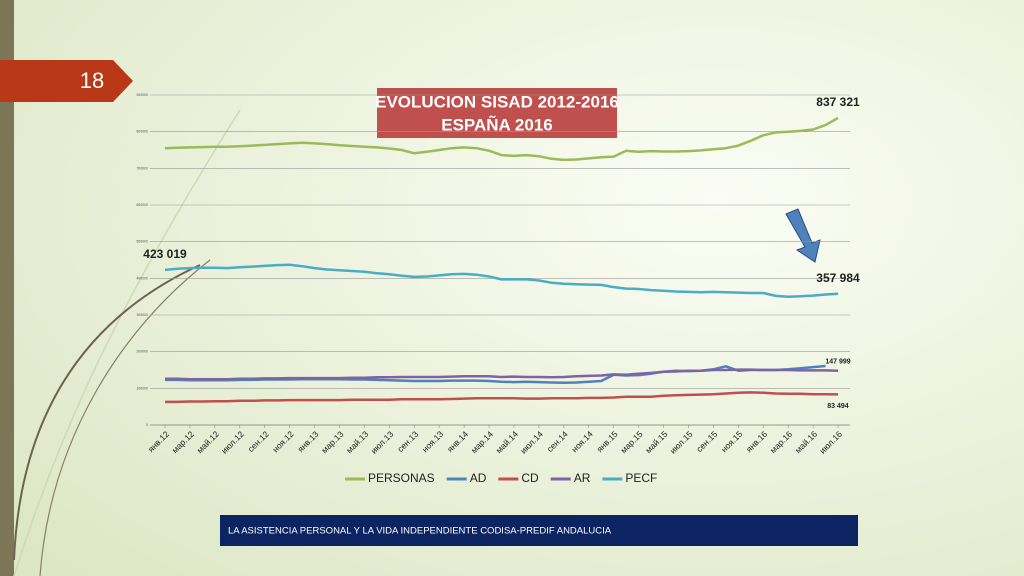 This screenshot has height=576, width=1024. Describe the element at coordinates (803, 235) in the screenshot. I see `arrow-icon` at that location.